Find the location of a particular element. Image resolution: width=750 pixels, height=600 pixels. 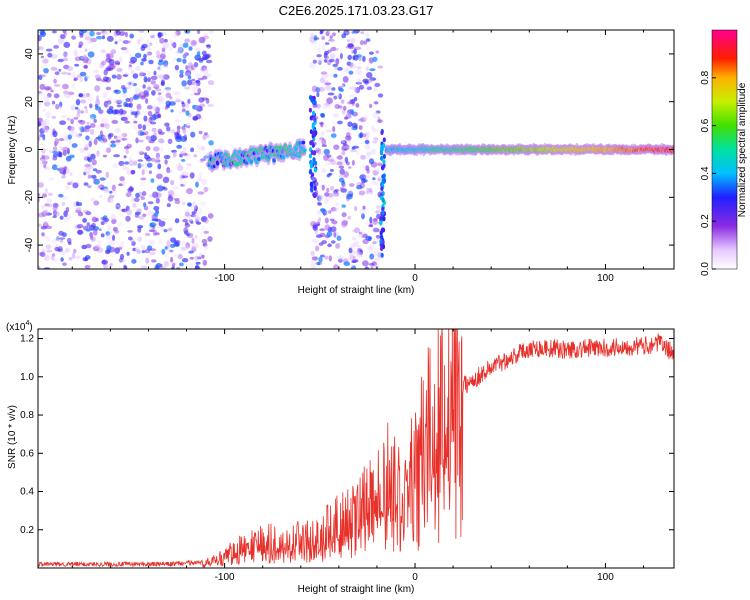

colorbar-tick-label: 0.0 is located at coordinates (705, 269).